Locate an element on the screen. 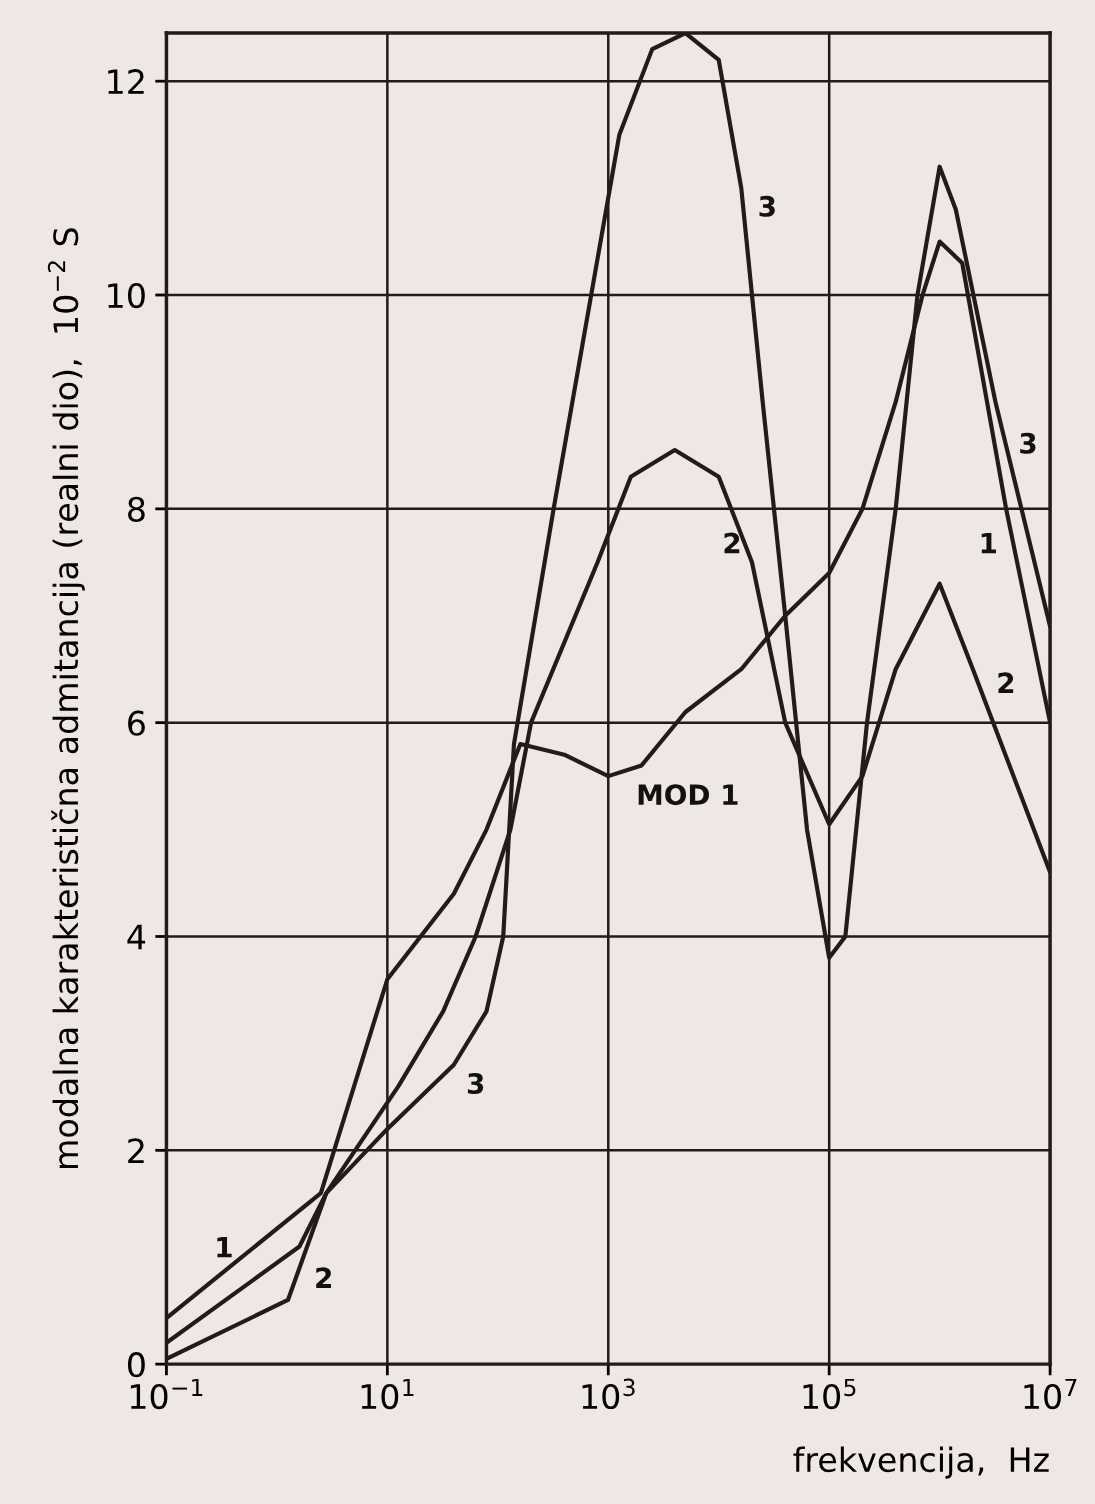  y-tick-label: 2 is located at coordinates (136, 1150).